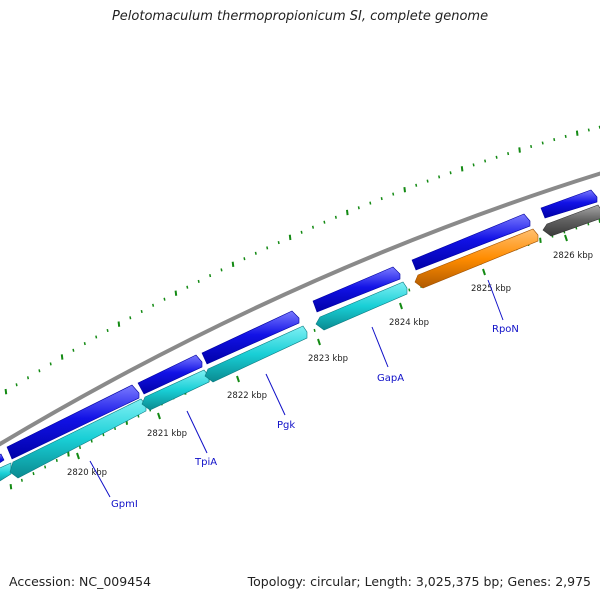 This screenshot has height=600, width=600. I want to click on scale-label: 2824 kbp, so click(409, 323).